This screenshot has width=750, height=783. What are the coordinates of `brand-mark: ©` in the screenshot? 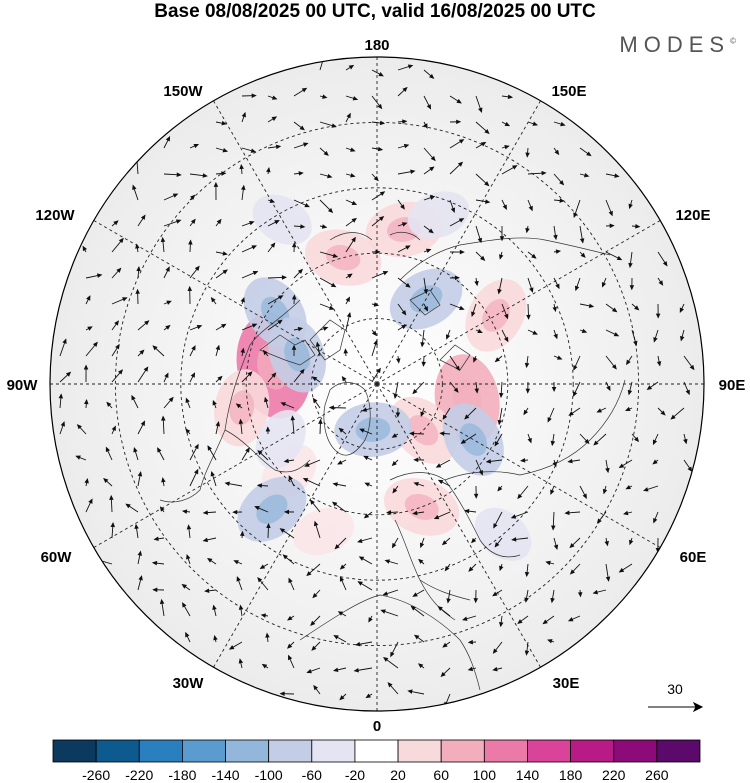 It's located at (733, 41).